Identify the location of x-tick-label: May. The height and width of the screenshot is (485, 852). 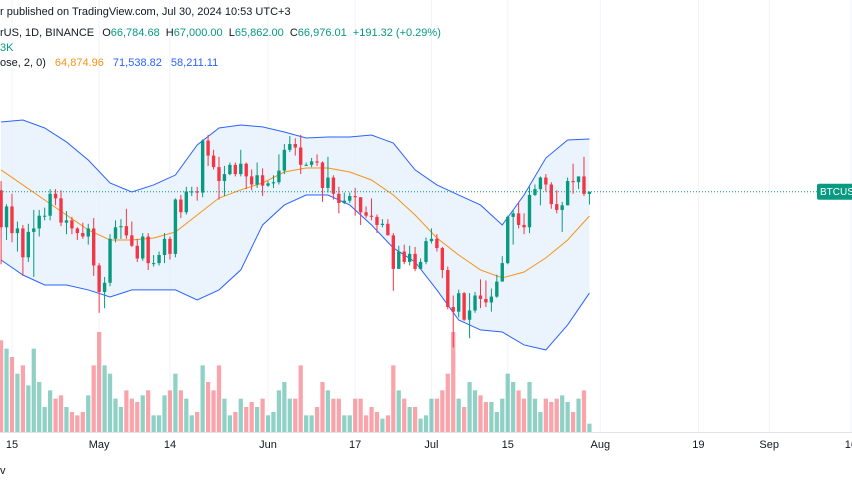
(99, 445).